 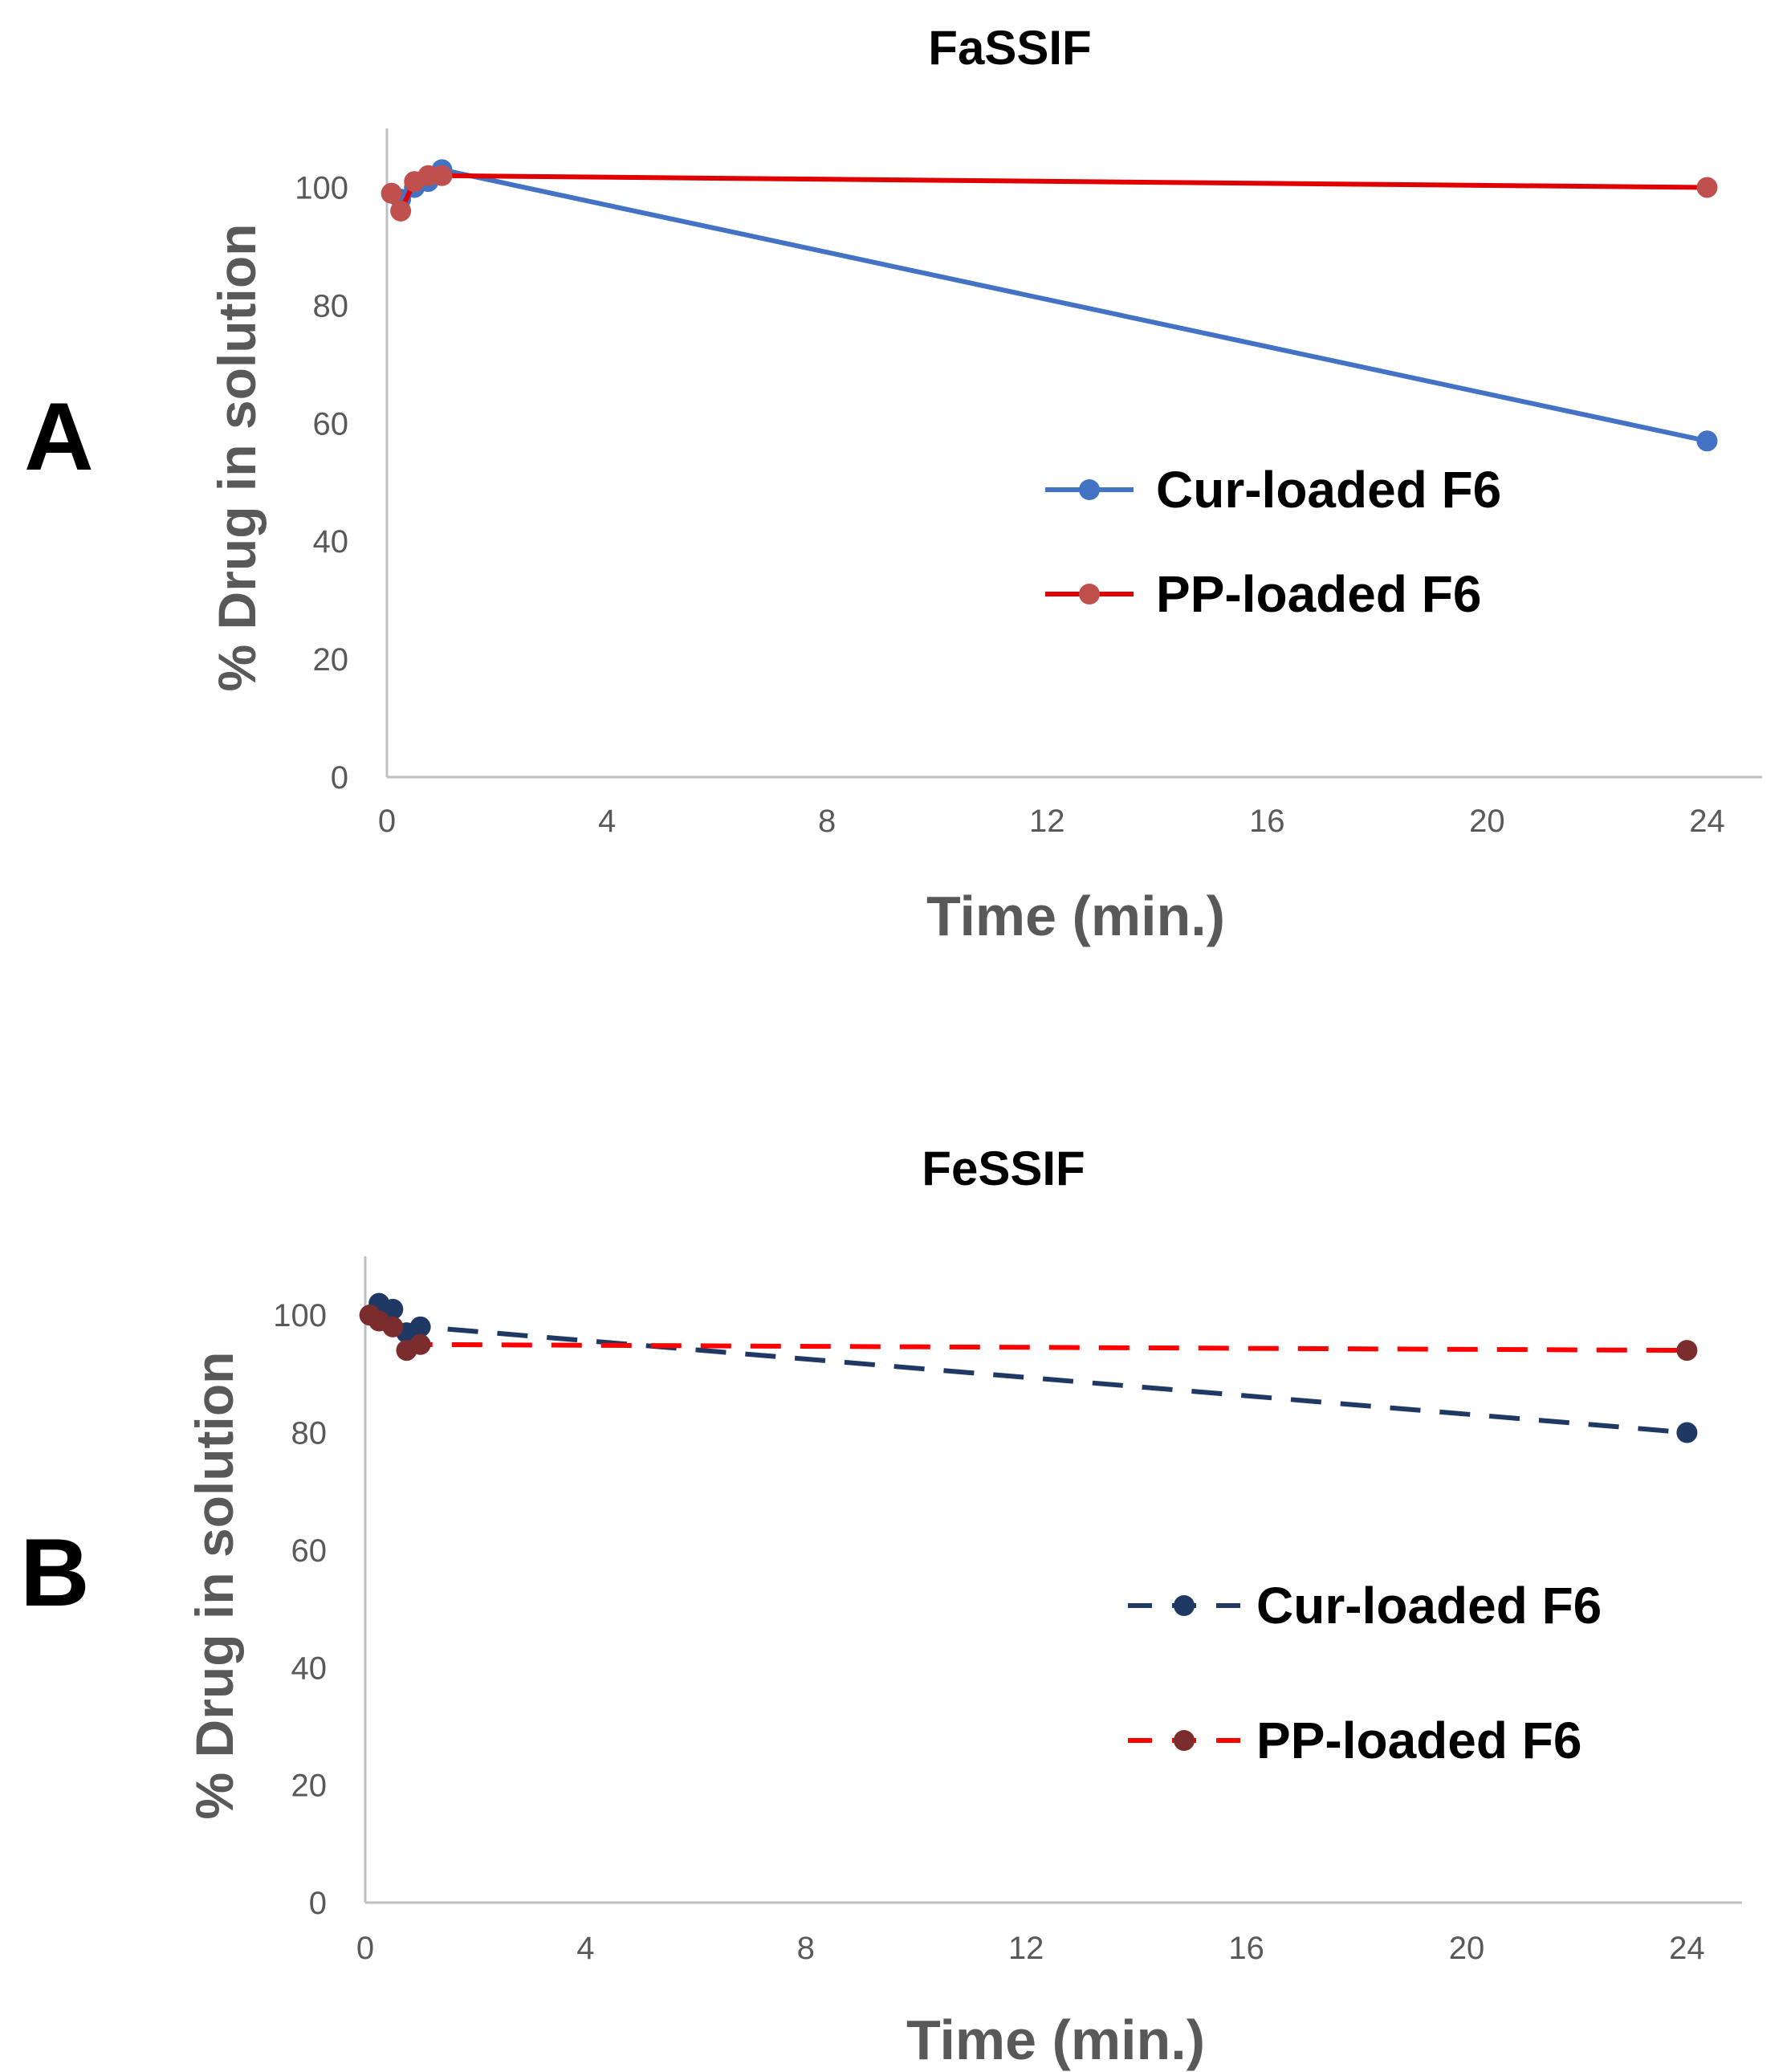 I want to click on panel-label-b: B, so click(x=55, y=1572).